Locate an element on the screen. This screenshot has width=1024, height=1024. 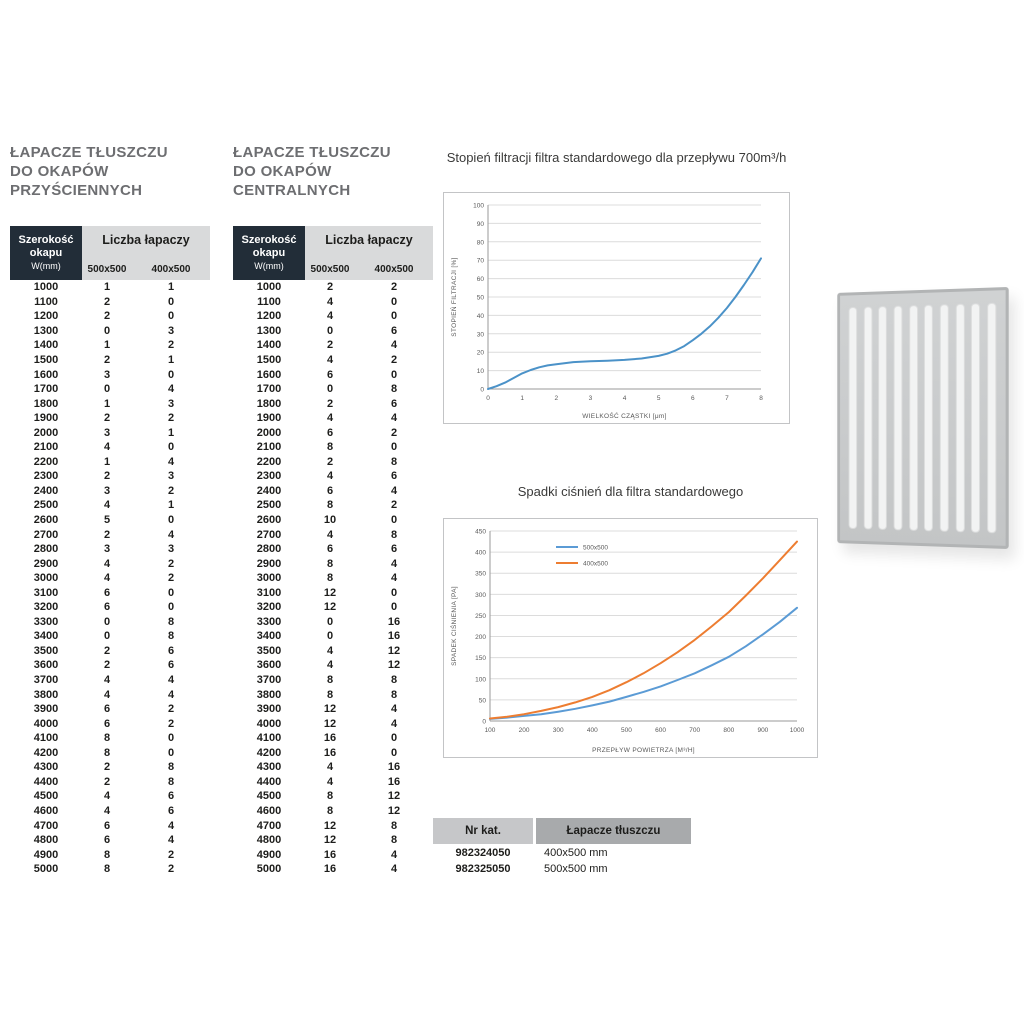
baffle-grease-filter-image is located at coordinates (923, 418).